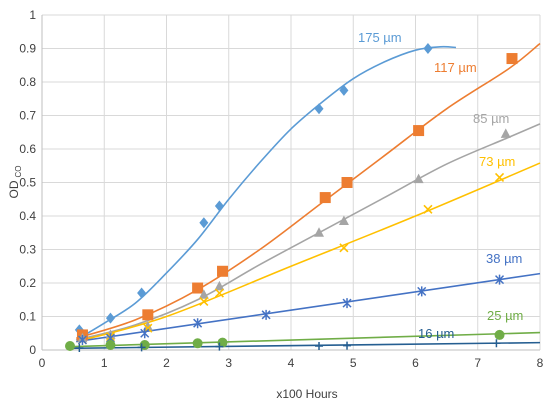 This screenshot has width=550, height=404. I want to click on y-tick-label: 0.7, so click(27, 116).